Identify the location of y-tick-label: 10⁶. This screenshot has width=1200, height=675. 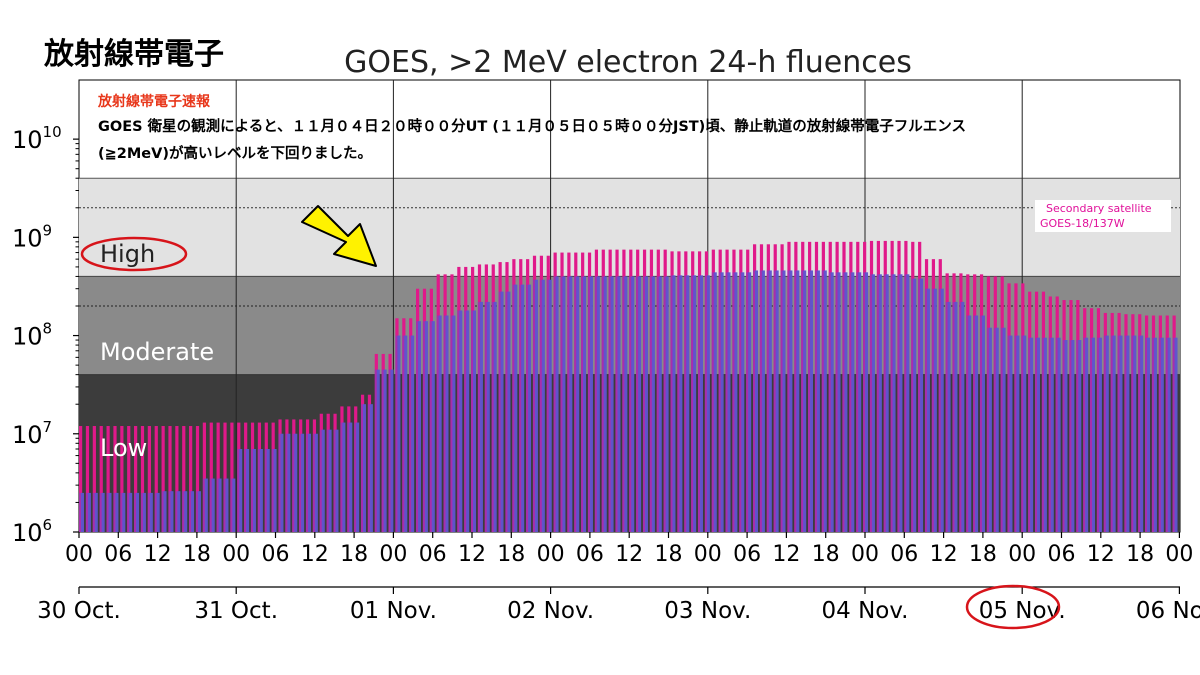
(32, 531).